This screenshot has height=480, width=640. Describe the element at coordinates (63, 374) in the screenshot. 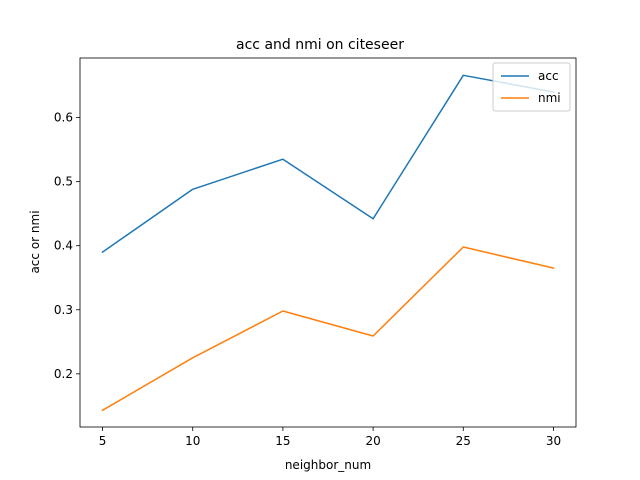

I see `y-tick-label: 0.2` at that location.